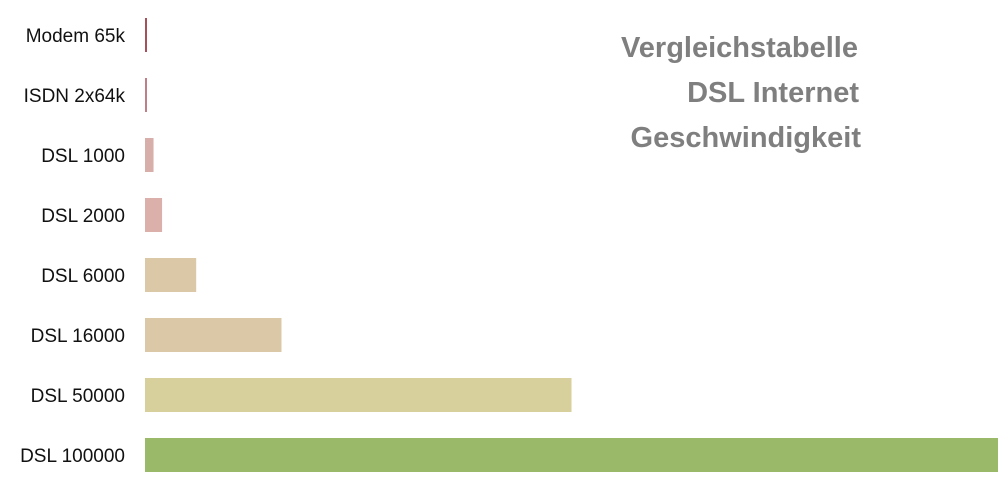  Describe the element at coordinates (83, 156) in the screenshot. I see `category-label: DSL 1000` at that location.